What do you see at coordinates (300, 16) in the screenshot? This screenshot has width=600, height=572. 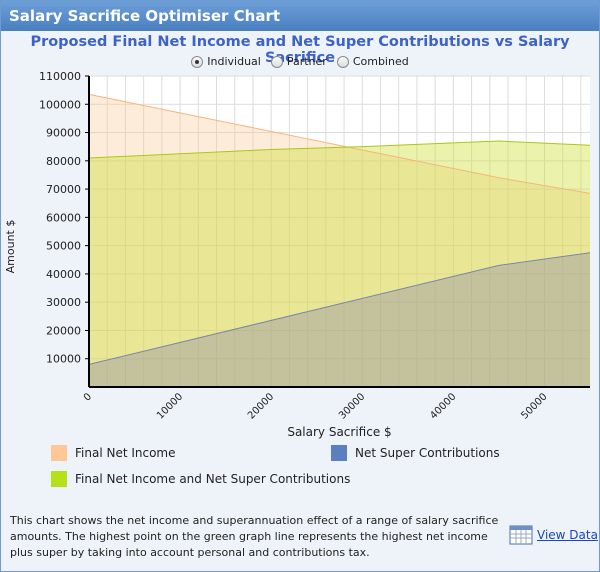 I see `panel-title: Salary Sacrifice Optimiser Chart` at bounding box center [300, 16].